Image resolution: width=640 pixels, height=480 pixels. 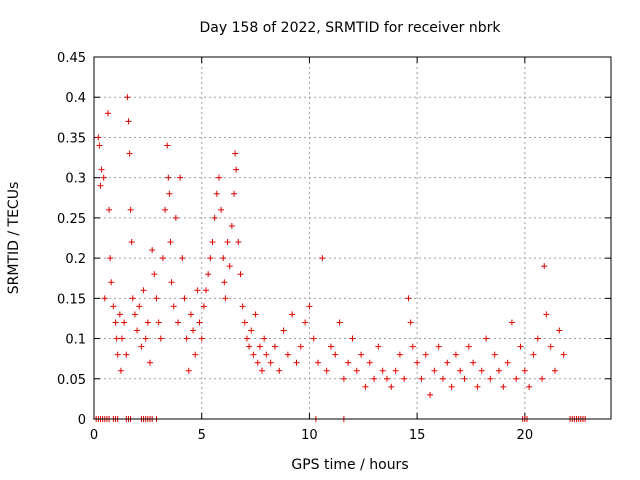 I want to click on y-tick-label: 0.35, so click(x=71, y=138).